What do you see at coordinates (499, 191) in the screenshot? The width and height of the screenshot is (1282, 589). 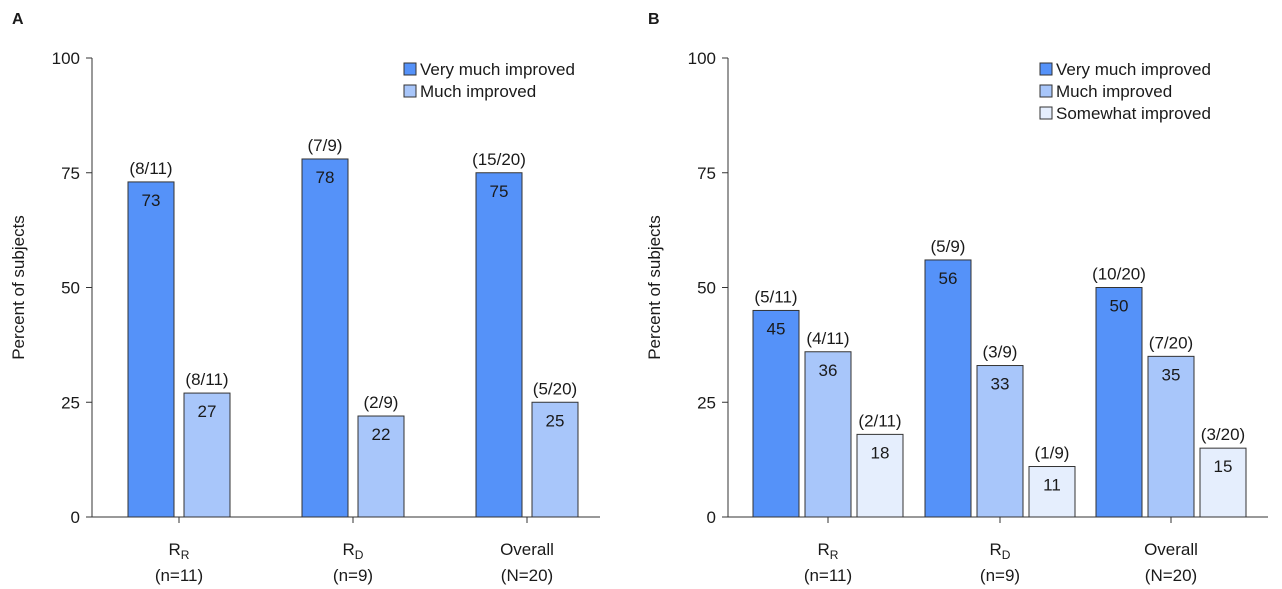 I see `bar-value-label: 75` at bounding box center [499, 191].